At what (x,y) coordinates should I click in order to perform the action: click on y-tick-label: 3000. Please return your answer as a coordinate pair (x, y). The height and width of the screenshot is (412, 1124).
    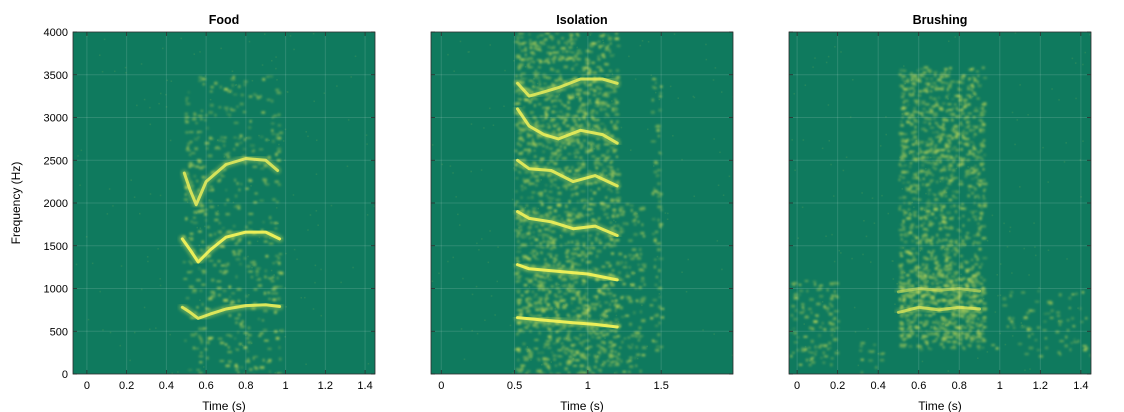
    Looking at the image, I should click on (56, 119).